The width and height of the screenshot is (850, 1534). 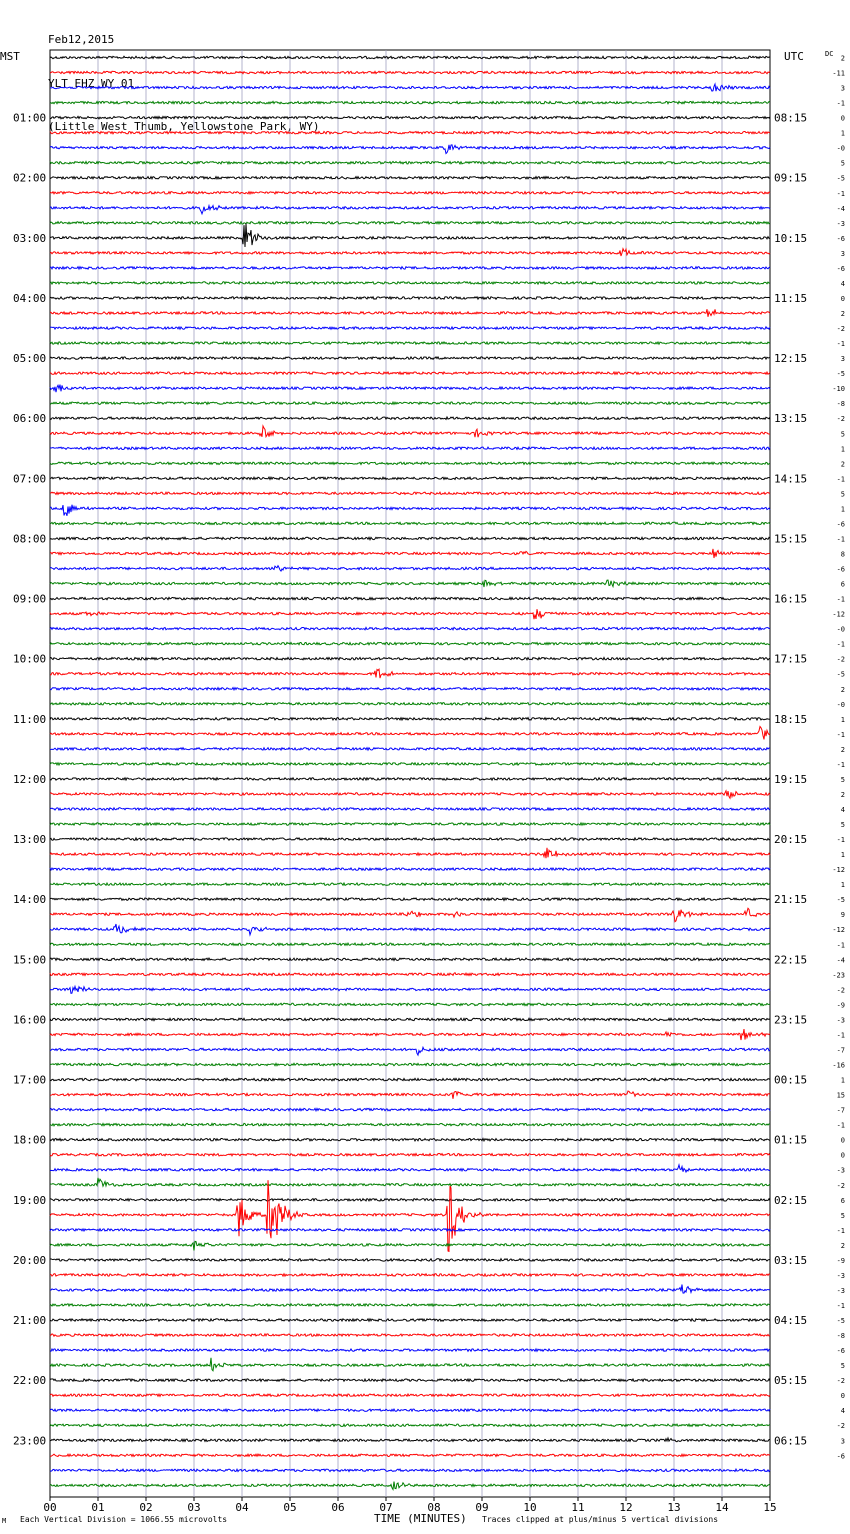 I want to click on utc-hour-label: 00:15, so click(x=790, y=1080).